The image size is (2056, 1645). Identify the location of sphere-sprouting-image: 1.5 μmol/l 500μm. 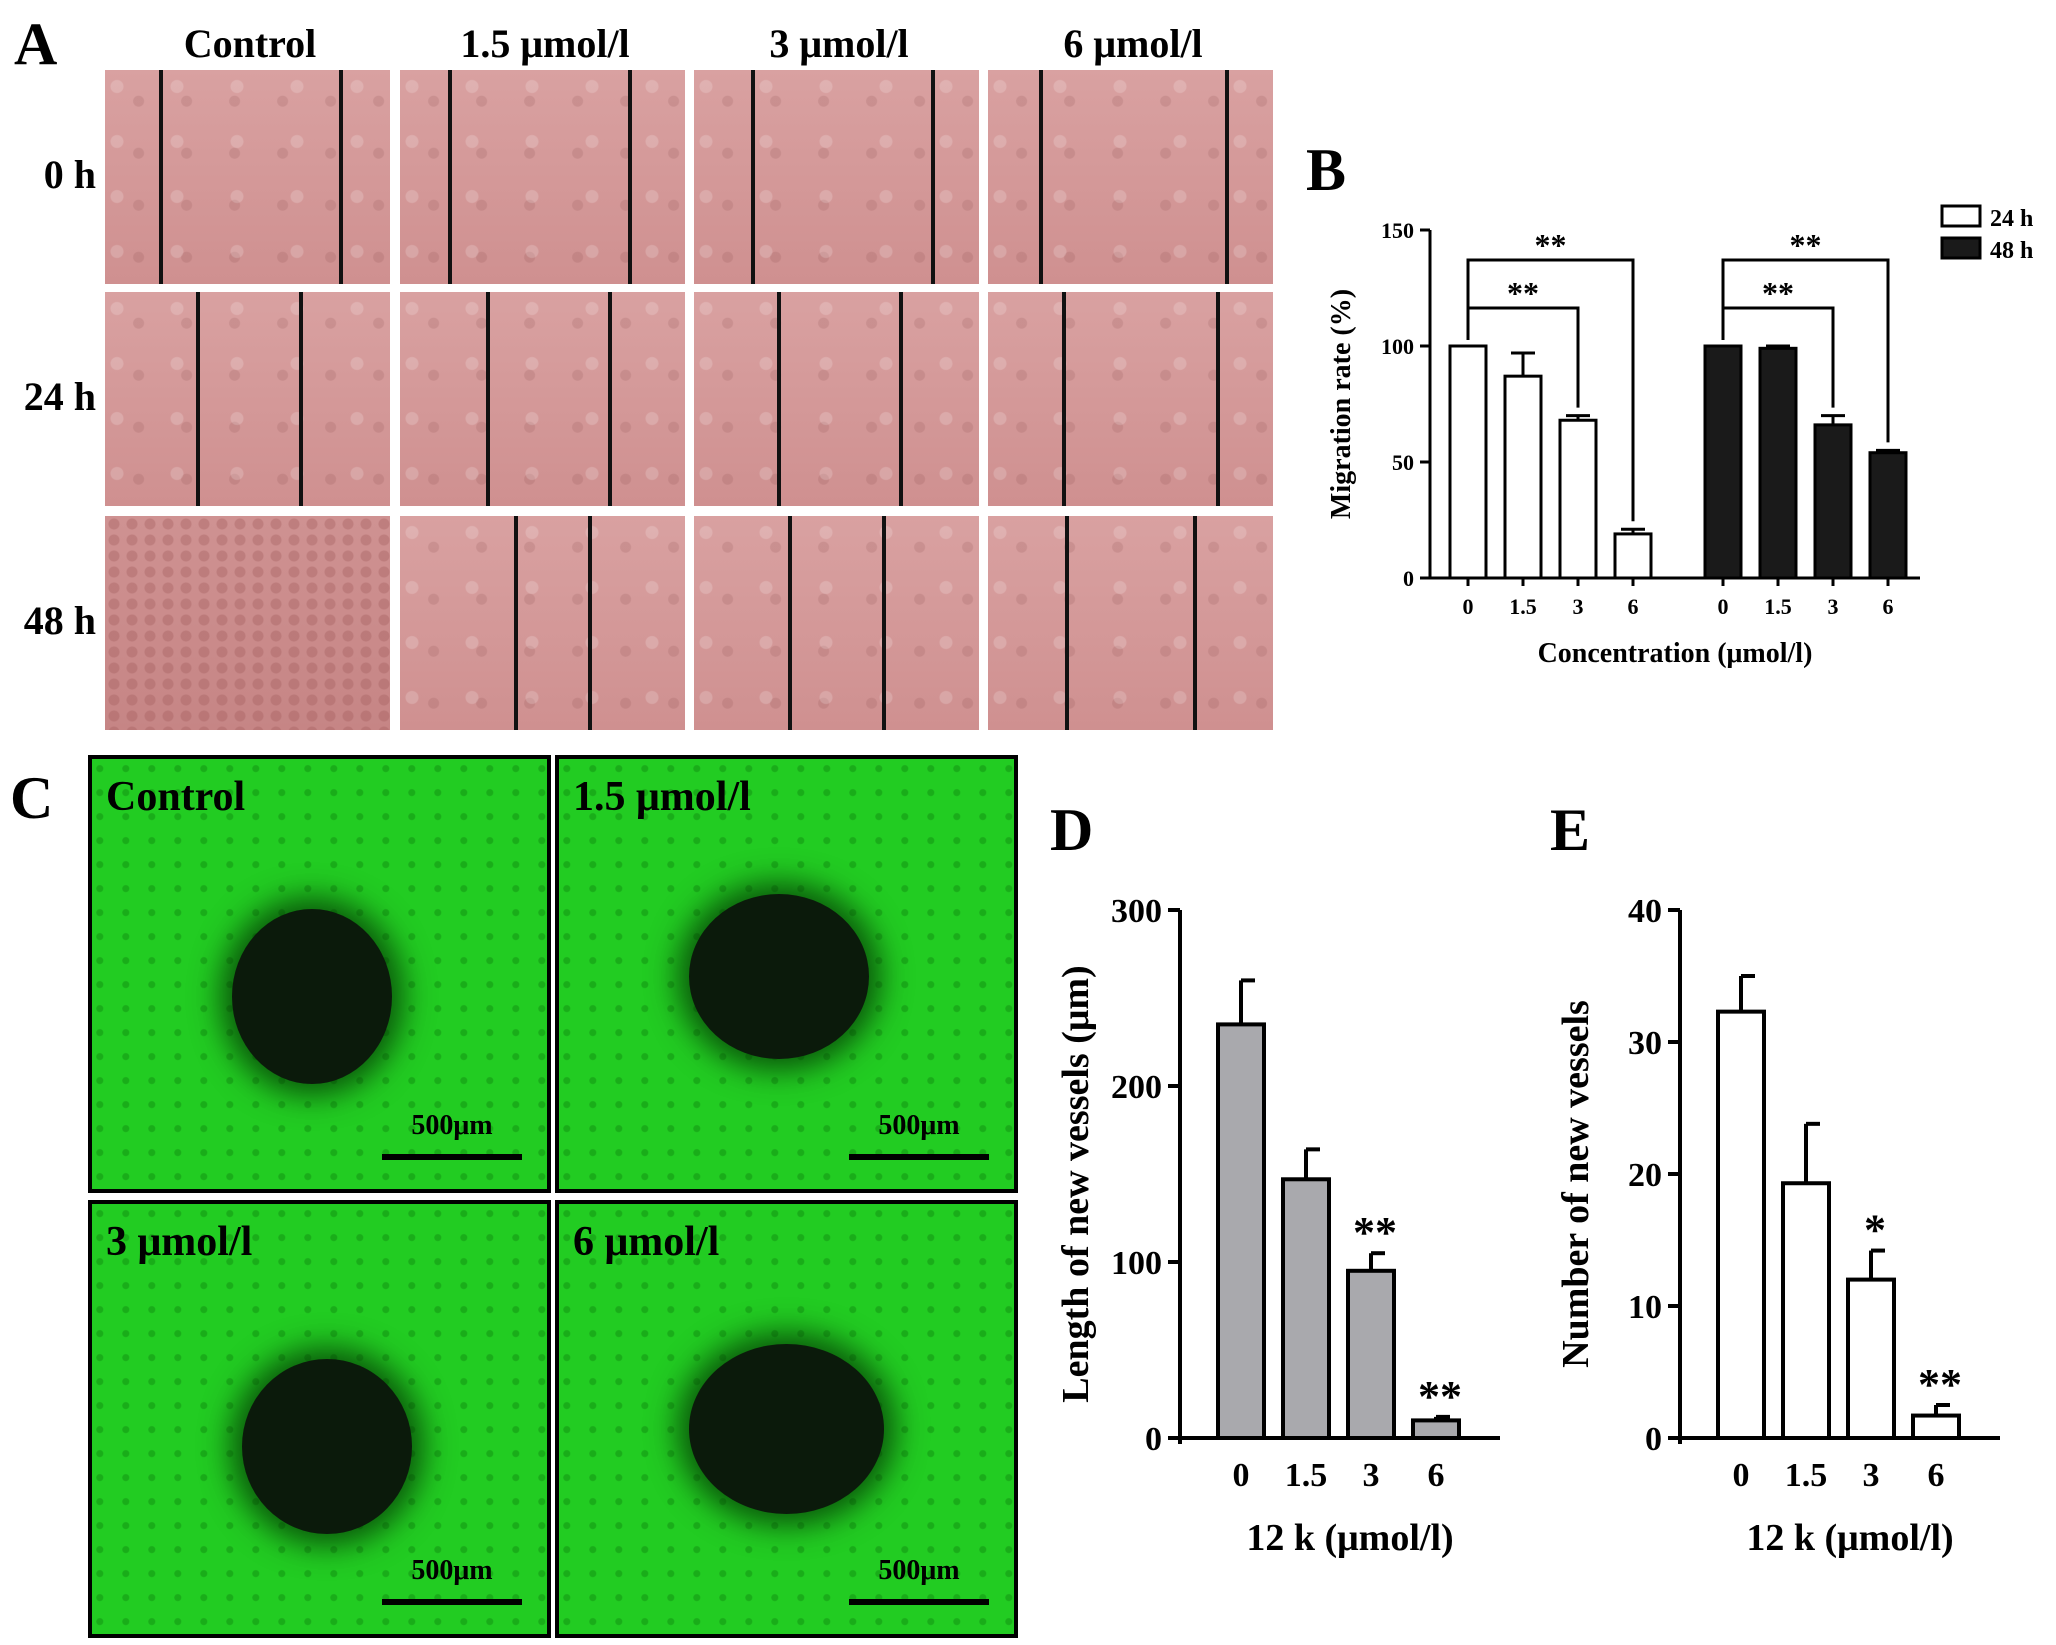
(786, 974).